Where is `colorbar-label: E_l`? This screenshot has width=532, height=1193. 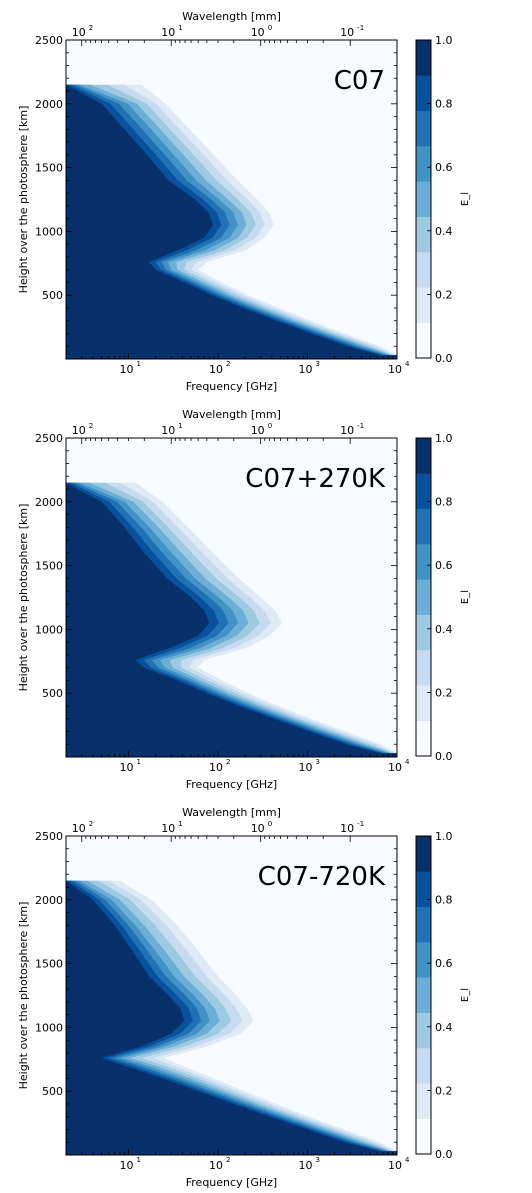
colorbar-label: E_l is located at coordinates (465, 995).